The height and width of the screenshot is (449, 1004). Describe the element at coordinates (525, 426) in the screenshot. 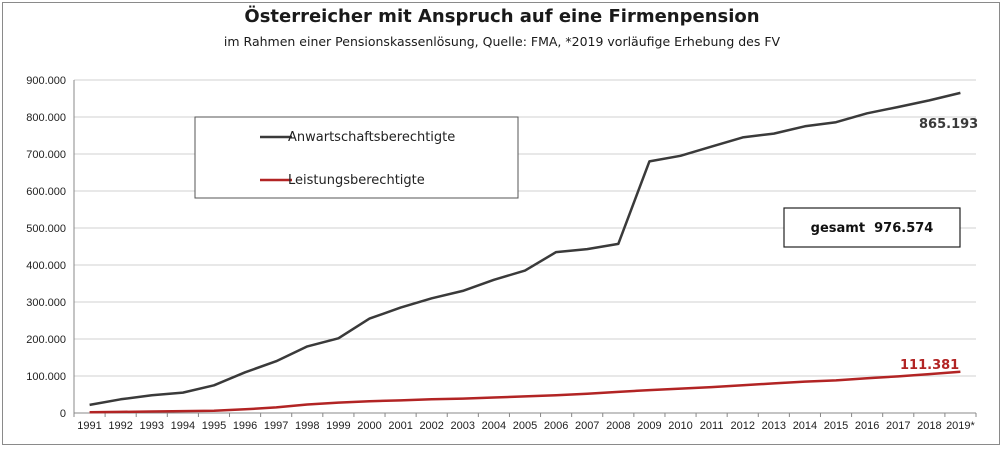

I see `x-tick-label: 2005` at that location.